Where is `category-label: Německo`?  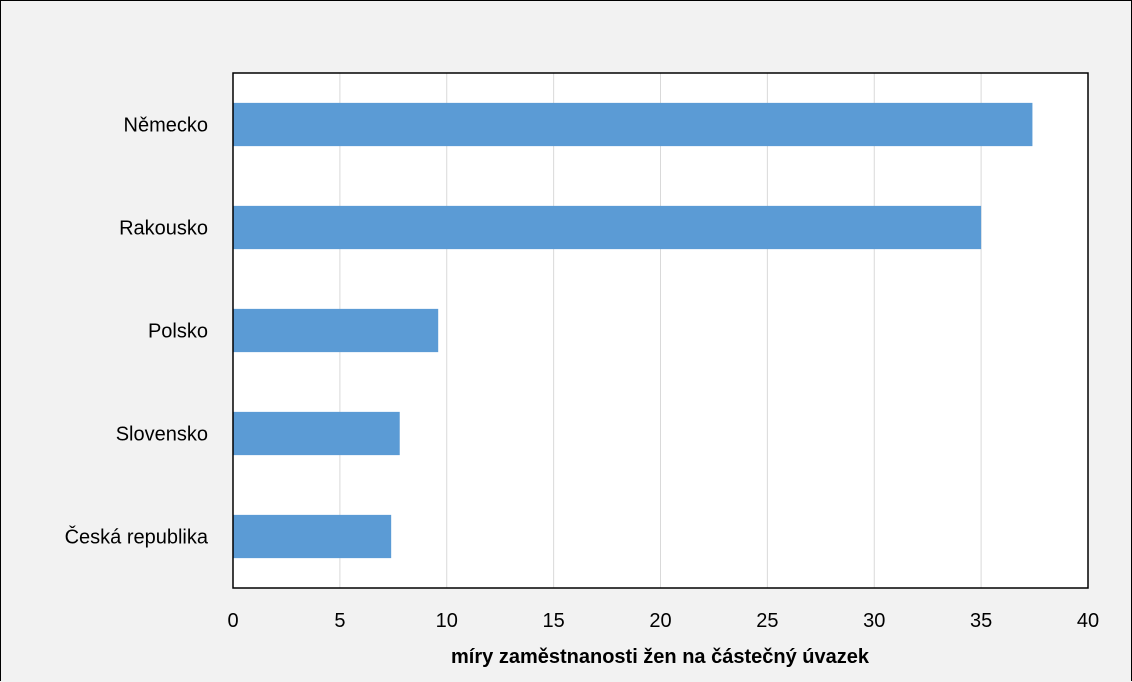
category-label: Německo is located at coordinates (166, 126).